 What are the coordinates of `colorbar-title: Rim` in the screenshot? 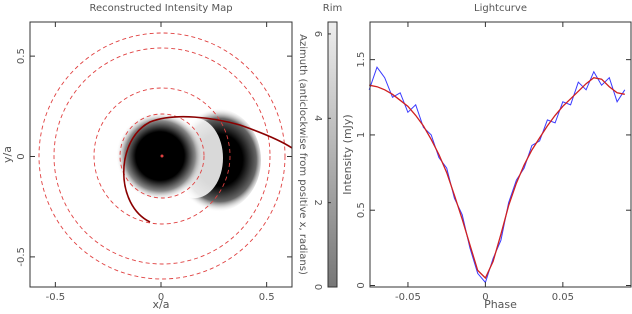 It's located at (332, 8).